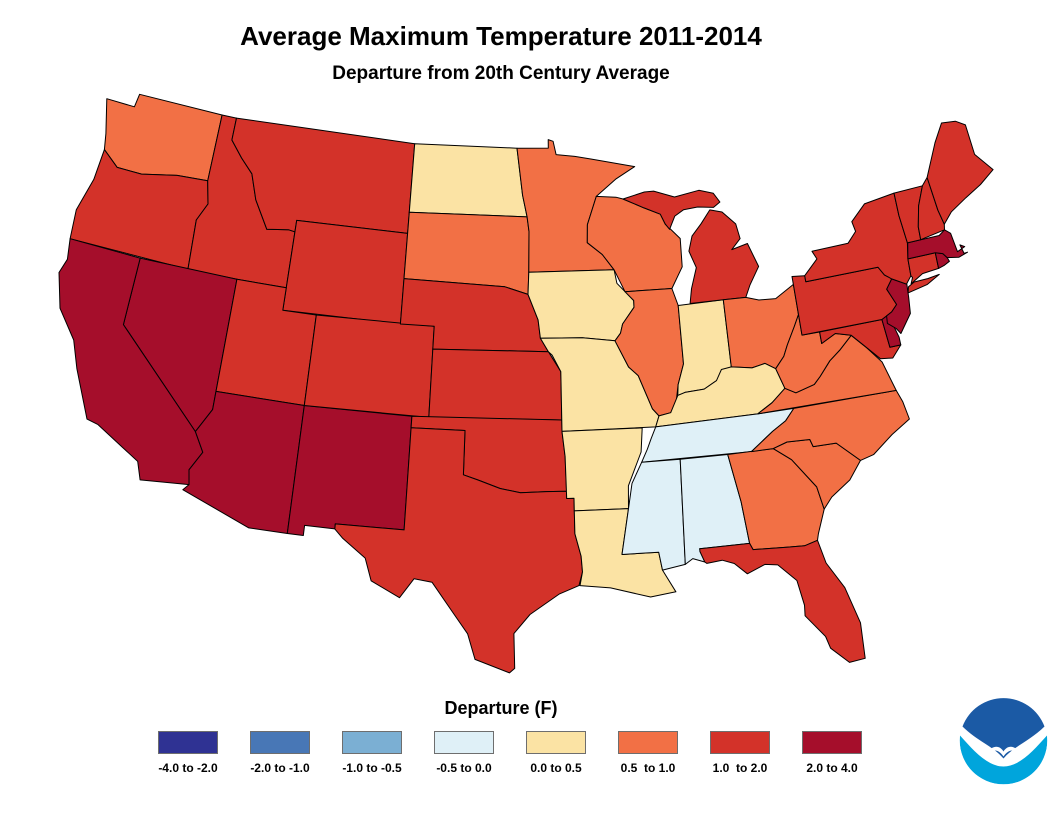 Image resolution: width=1056 pixels, height=816 pixels. What do you see at coordinates (188, 768) in the screenshot?
I see `legend-label-0: -4.0 to -2.0` at bounding box center [188, 768].